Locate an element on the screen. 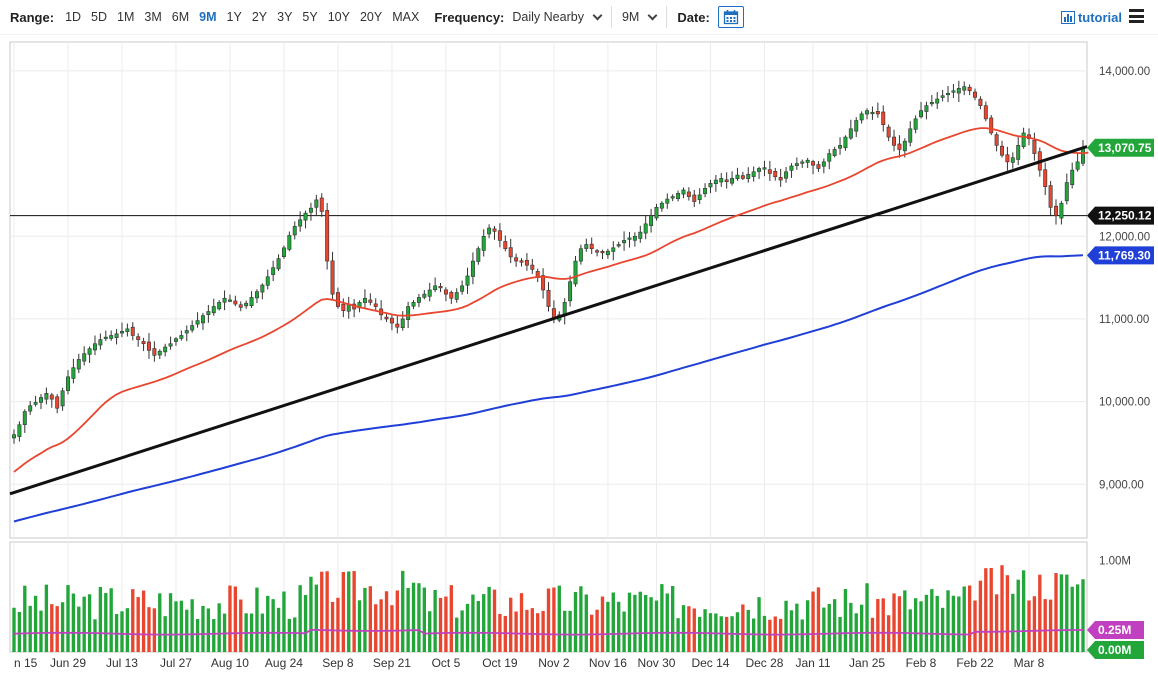 The image size is (1158, 691). chart-bars-icon is located at coordinates (1067, 17).